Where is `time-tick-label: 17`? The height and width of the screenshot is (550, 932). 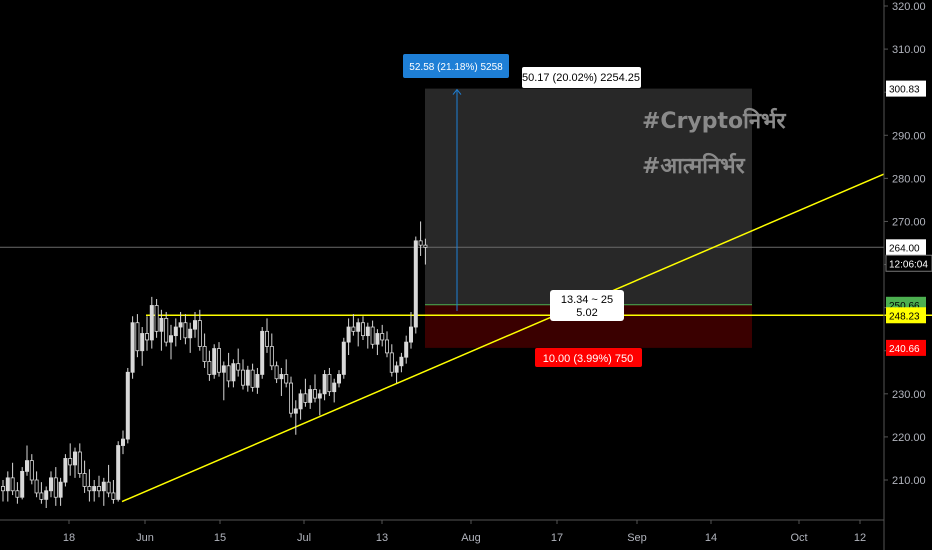
time-tick-label: 17 is located at coordinates (557, 538).